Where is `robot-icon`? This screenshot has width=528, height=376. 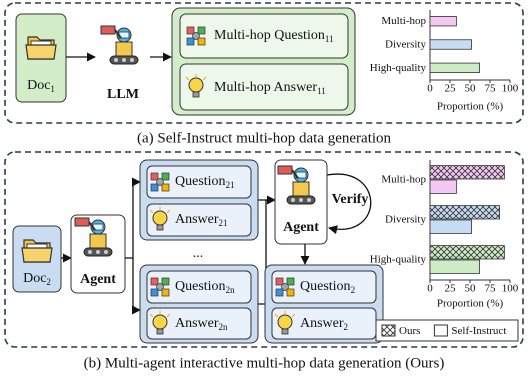
robot-icon is located at coordinates (119, 45).